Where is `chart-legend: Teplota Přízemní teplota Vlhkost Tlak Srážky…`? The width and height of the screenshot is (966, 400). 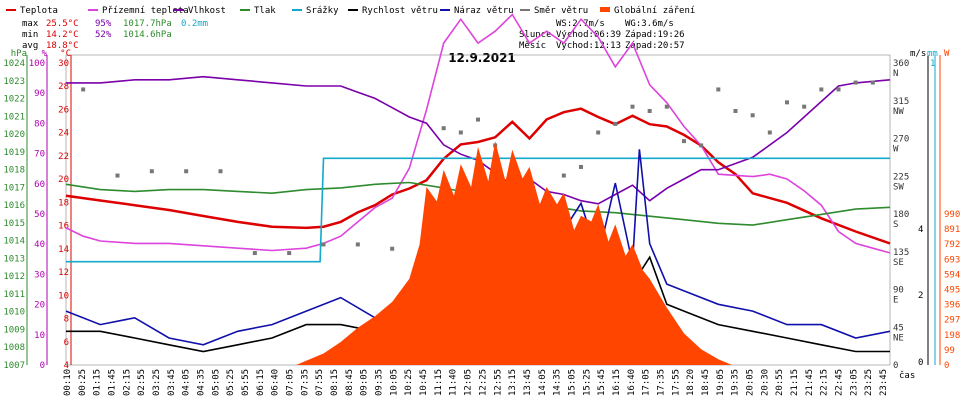 chart-legend: Teplota Přízemní teplota Vlhkost Tlak Srážky… is located at coordinates (350, 11).